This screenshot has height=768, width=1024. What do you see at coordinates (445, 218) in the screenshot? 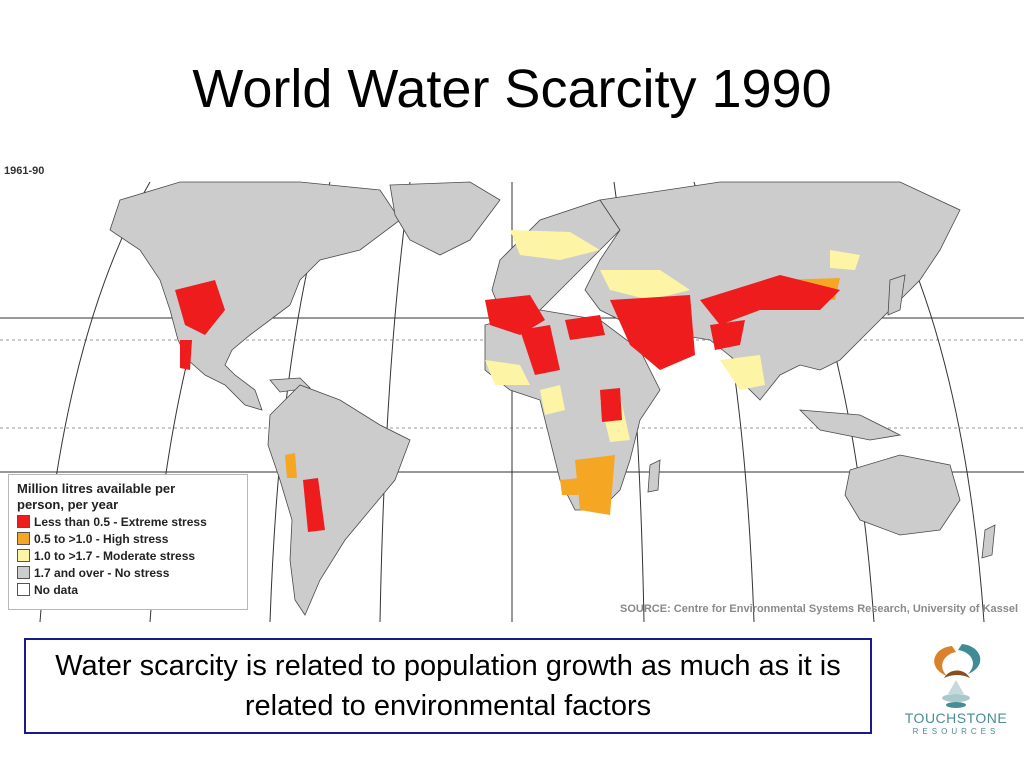
I see `greenland` at bounding box center [445, 218].